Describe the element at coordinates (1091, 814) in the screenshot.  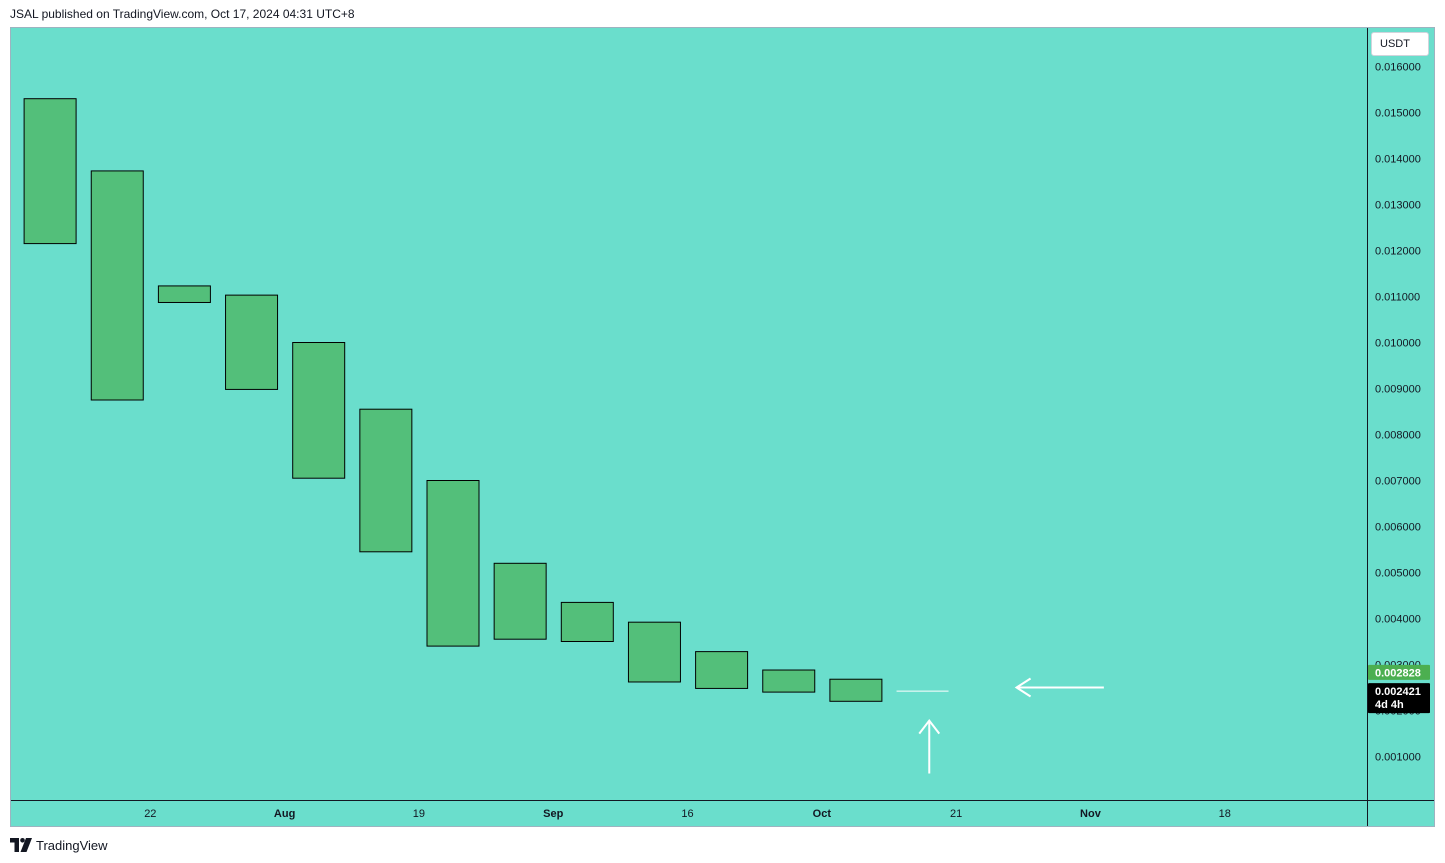
I see `time-tick-label-7: Nov` at that location.